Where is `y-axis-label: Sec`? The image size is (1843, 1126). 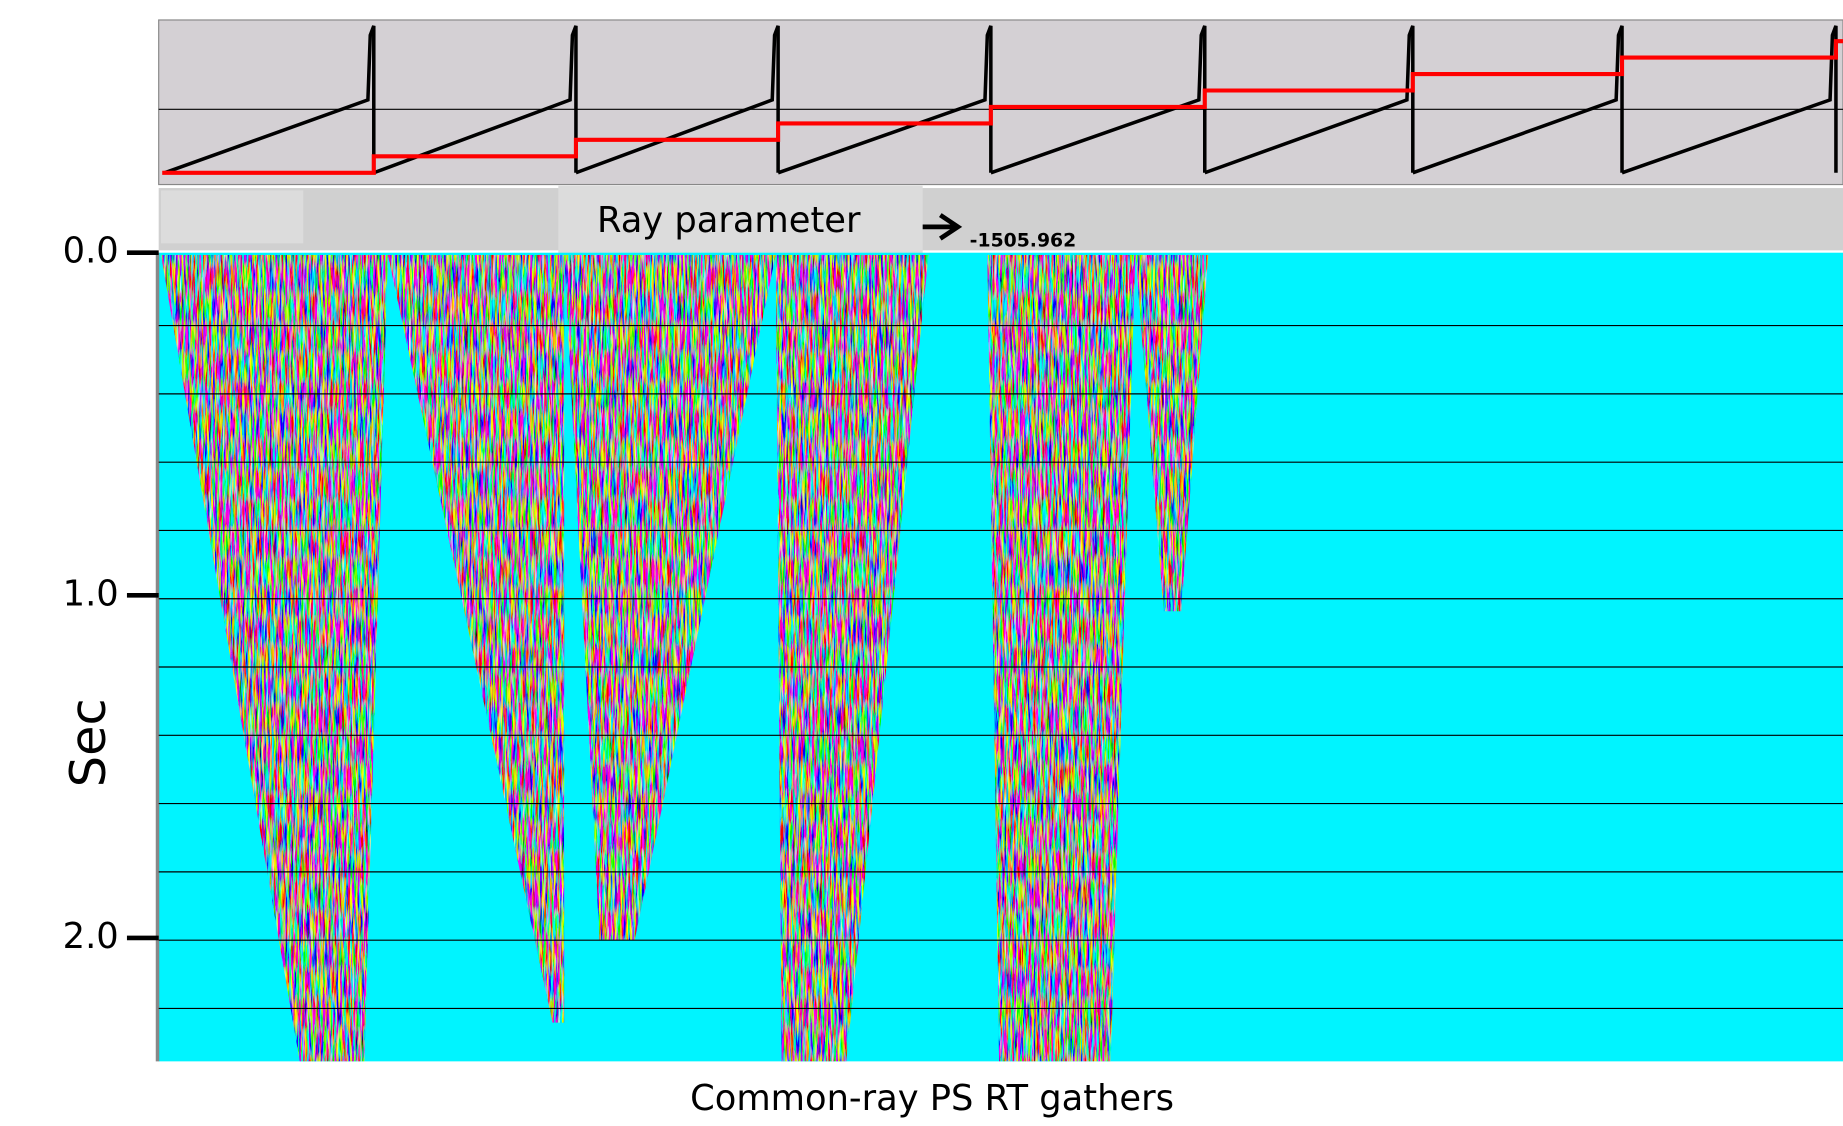 y-axis-label: Sec is located at coordinates (88, 742).